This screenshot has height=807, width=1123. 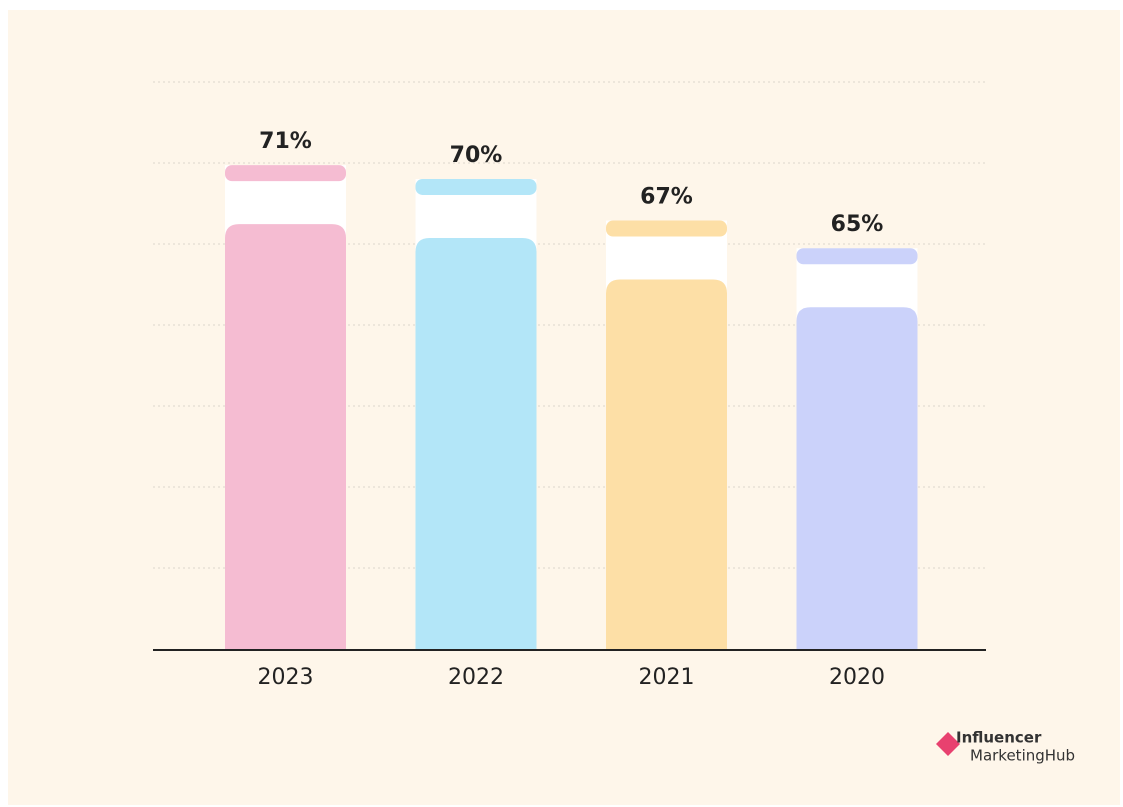 What do you see at coordinates (857, 224) in the screenshot?
I see `value-label: 65%` at bounding box center [857, 224].